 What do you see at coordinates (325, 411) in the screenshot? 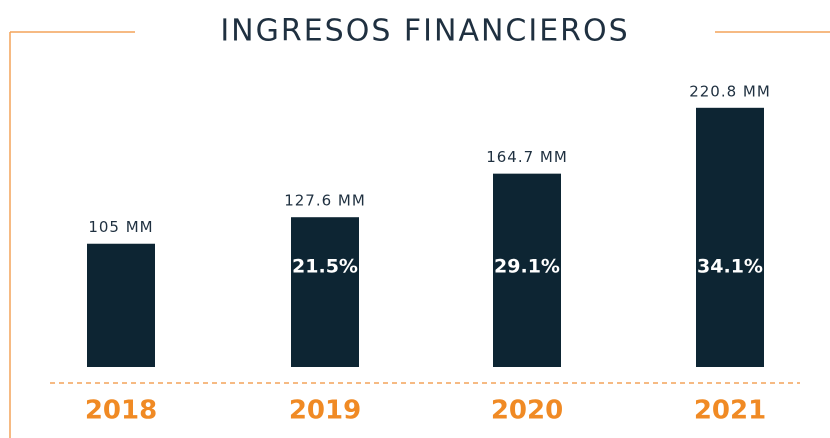
I see `x-tick-label: 2019` at bounding box center [325, 411].